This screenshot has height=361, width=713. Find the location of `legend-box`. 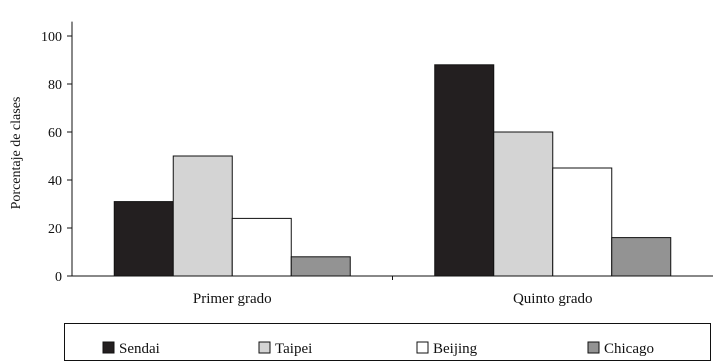

legend-box is located at coordinates (387, 342).